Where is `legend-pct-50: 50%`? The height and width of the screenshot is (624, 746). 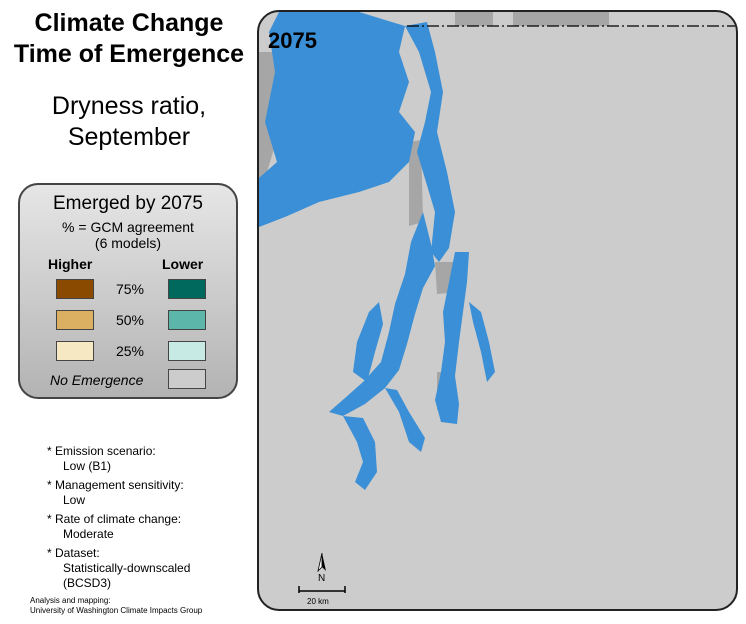
legend-pct-50: 50% is located at coordinates (130, 320).